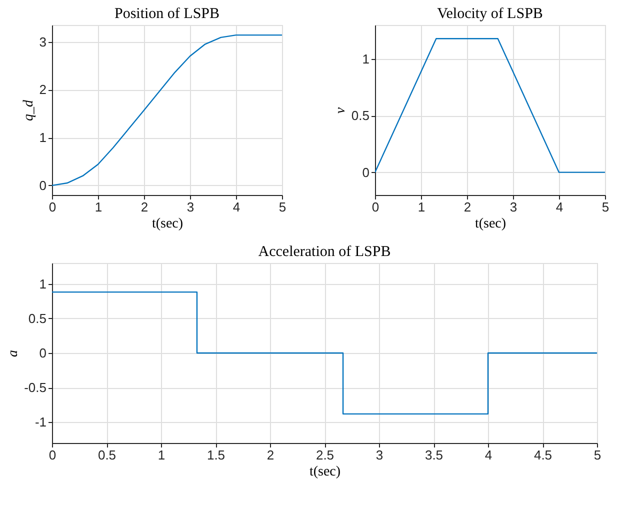 Image resolution: width=626 pixels, height=525 pixels. Describe the element at coordinates (107, 455) in the screenshot. I see `x-tick-label: 0.5` at that location.